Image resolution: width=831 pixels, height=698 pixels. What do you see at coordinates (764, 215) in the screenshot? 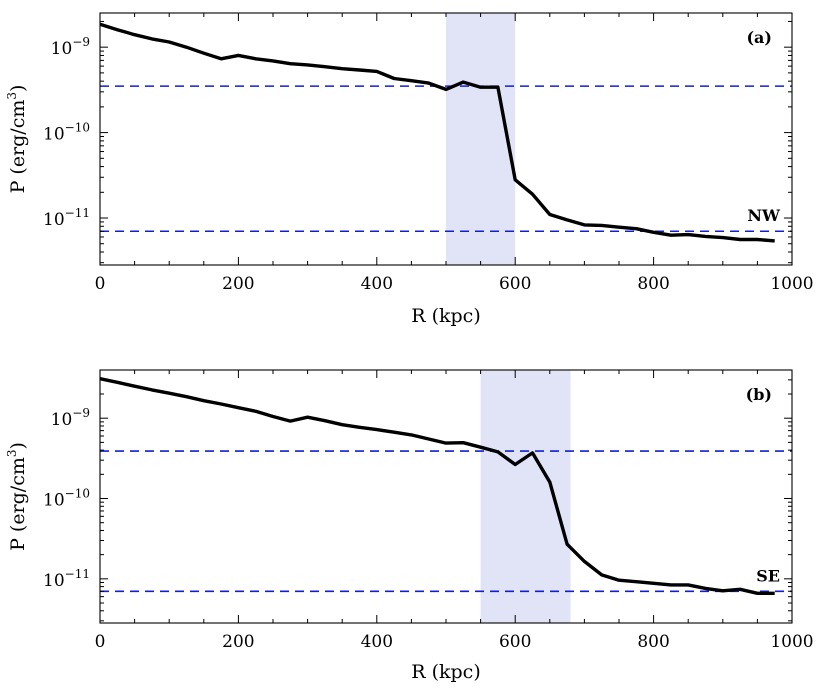
I see `region-label: NW` at bounding box center [764, 215].